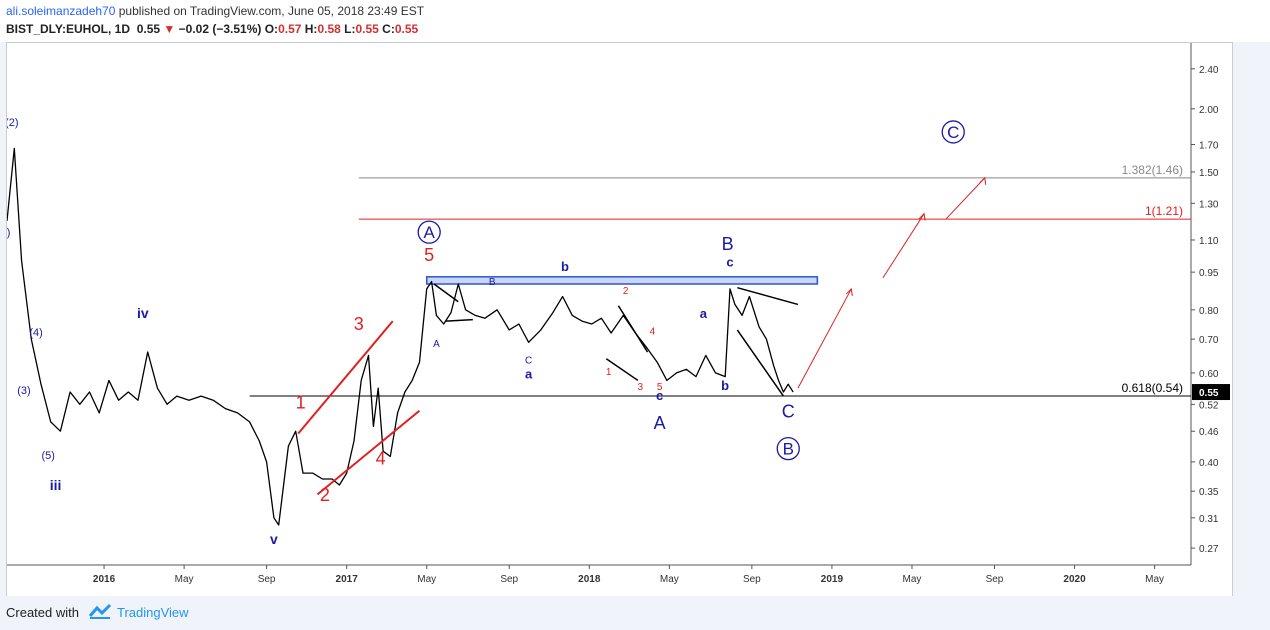 The width and height of the screenshot is (1270, 630). I want to click on time-tick-label: 2016, so click(104, 579).